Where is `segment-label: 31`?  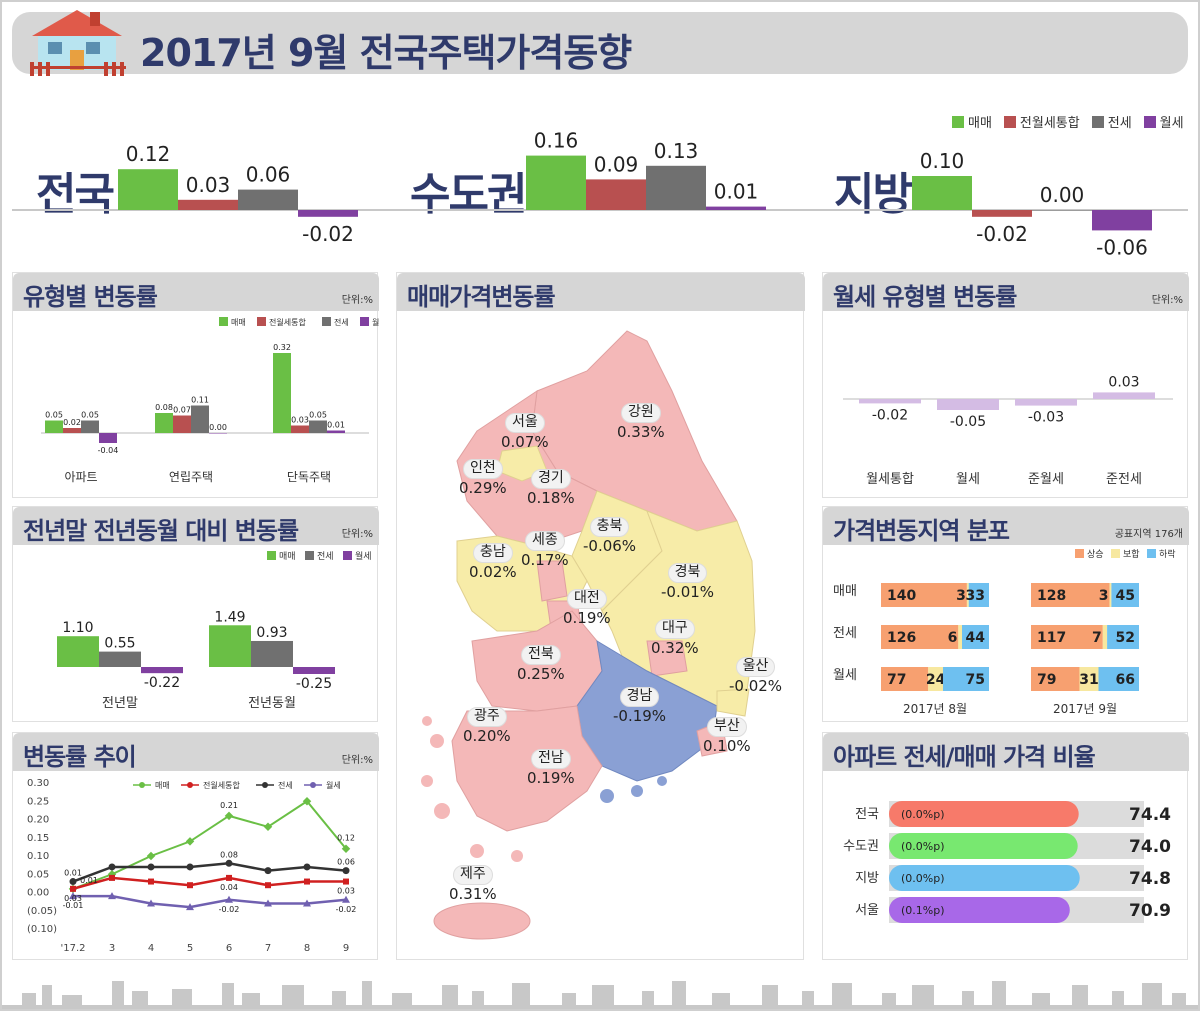 segment-label: 31 is located at coordinates (1088, 680).